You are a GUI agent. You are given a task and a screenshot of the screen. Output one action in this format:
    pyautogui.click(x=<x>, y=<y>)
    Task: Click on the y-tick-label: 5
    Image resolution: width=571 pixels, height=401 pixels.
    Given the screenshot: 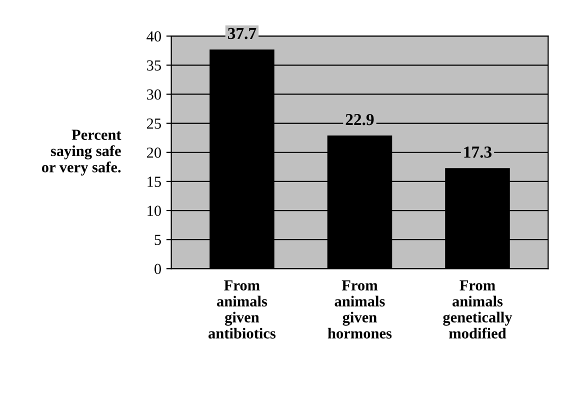 What is the action you would take?
    pyautogui.click(x=157, y=240)
    